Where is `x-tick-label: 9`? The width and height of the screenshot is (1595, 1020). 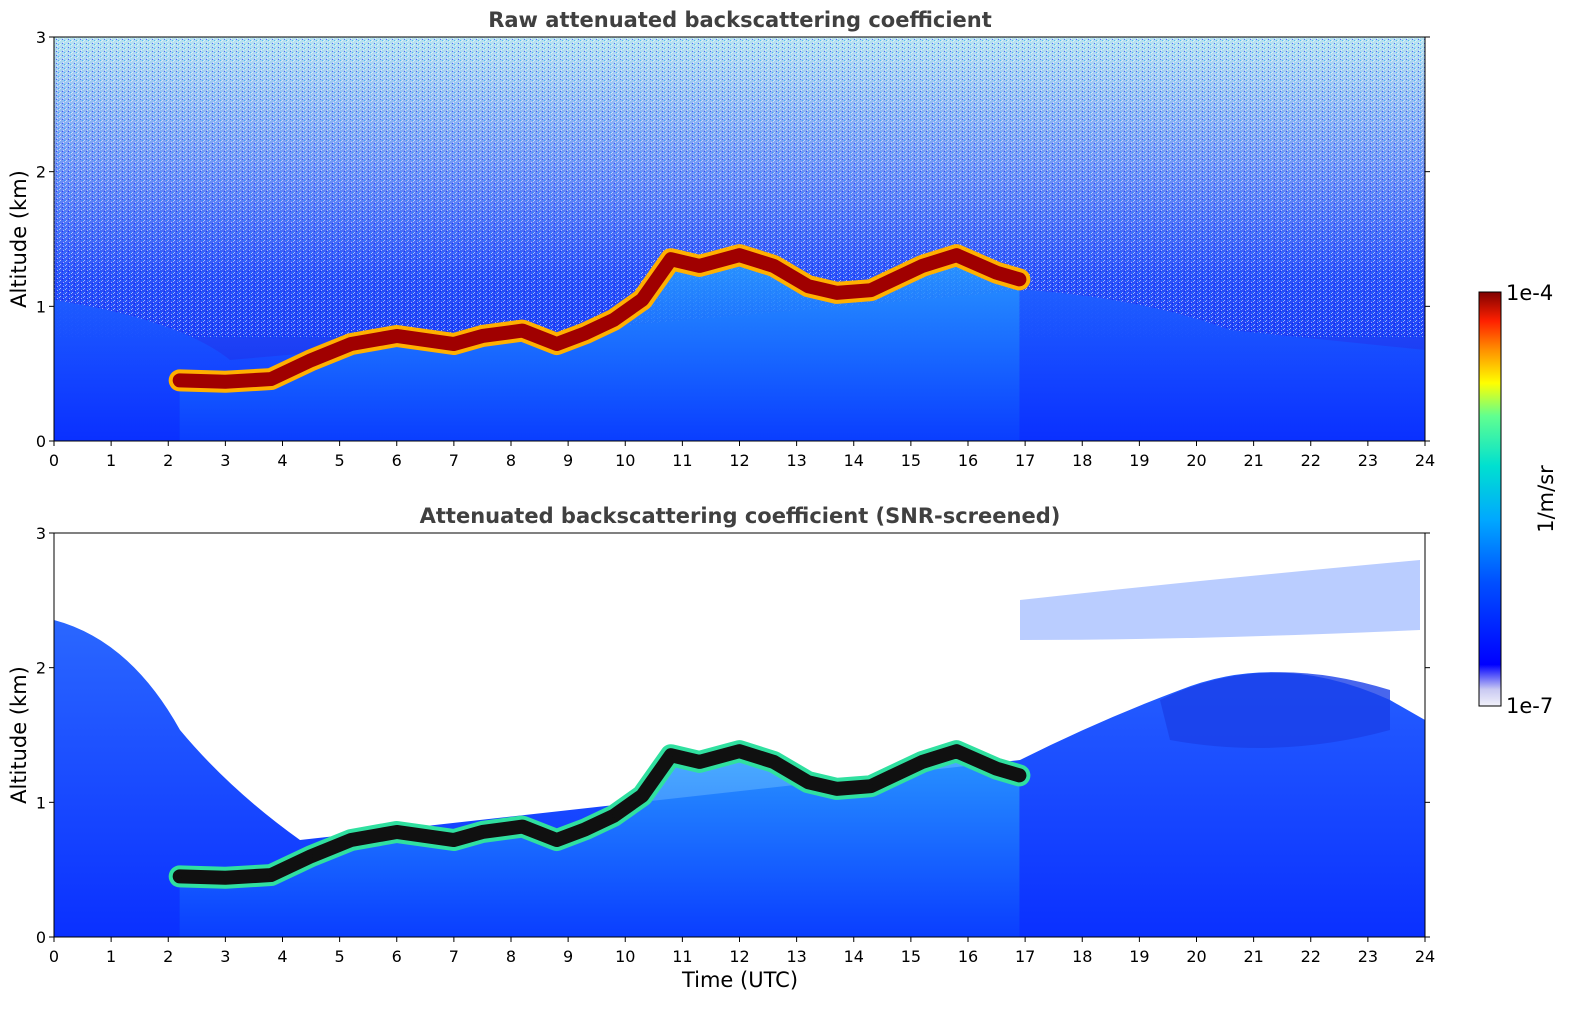
x-tick-label: 9 is located at coordinates (568, 956).